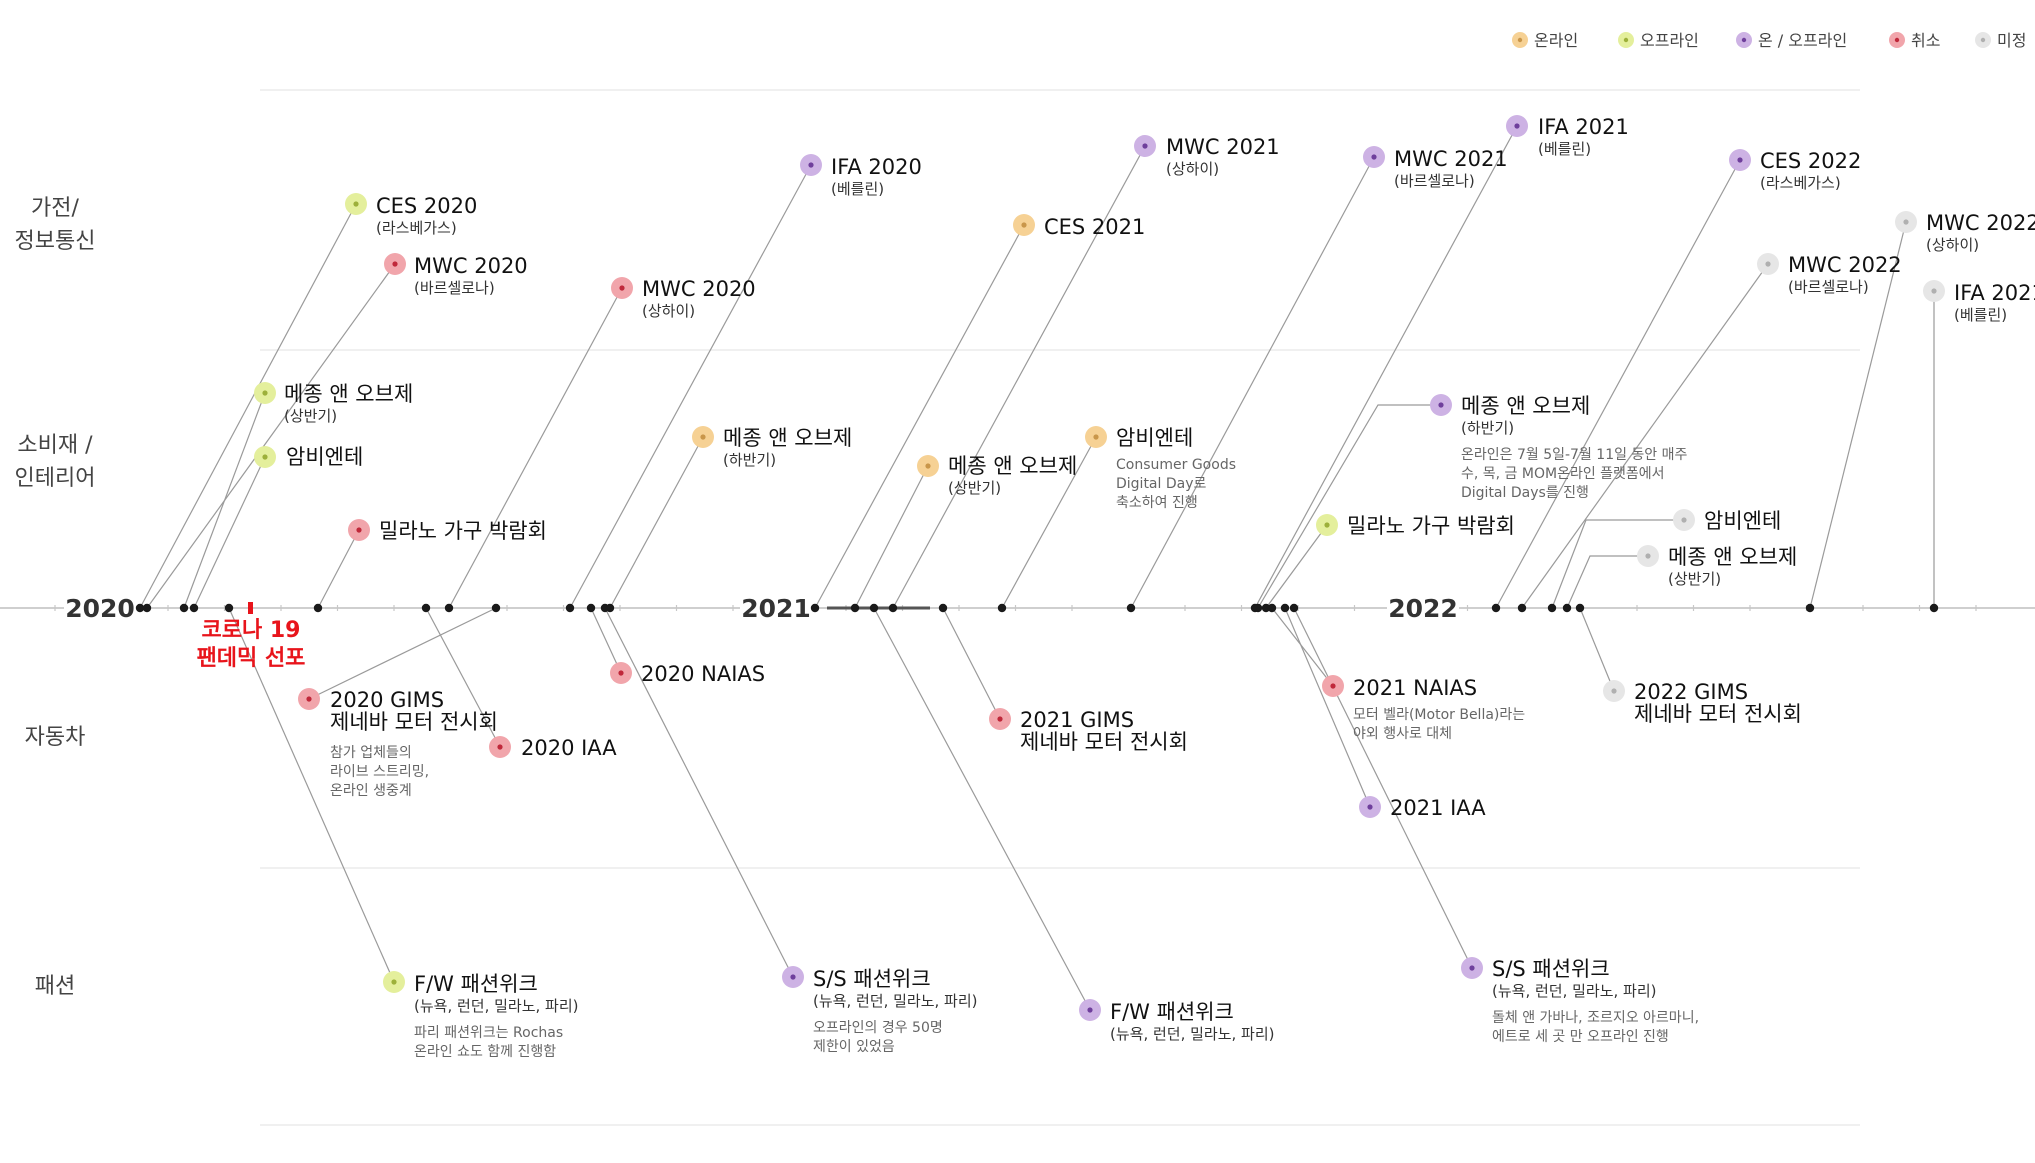  I want to click on connector-ces2022, so click(1618, 384).